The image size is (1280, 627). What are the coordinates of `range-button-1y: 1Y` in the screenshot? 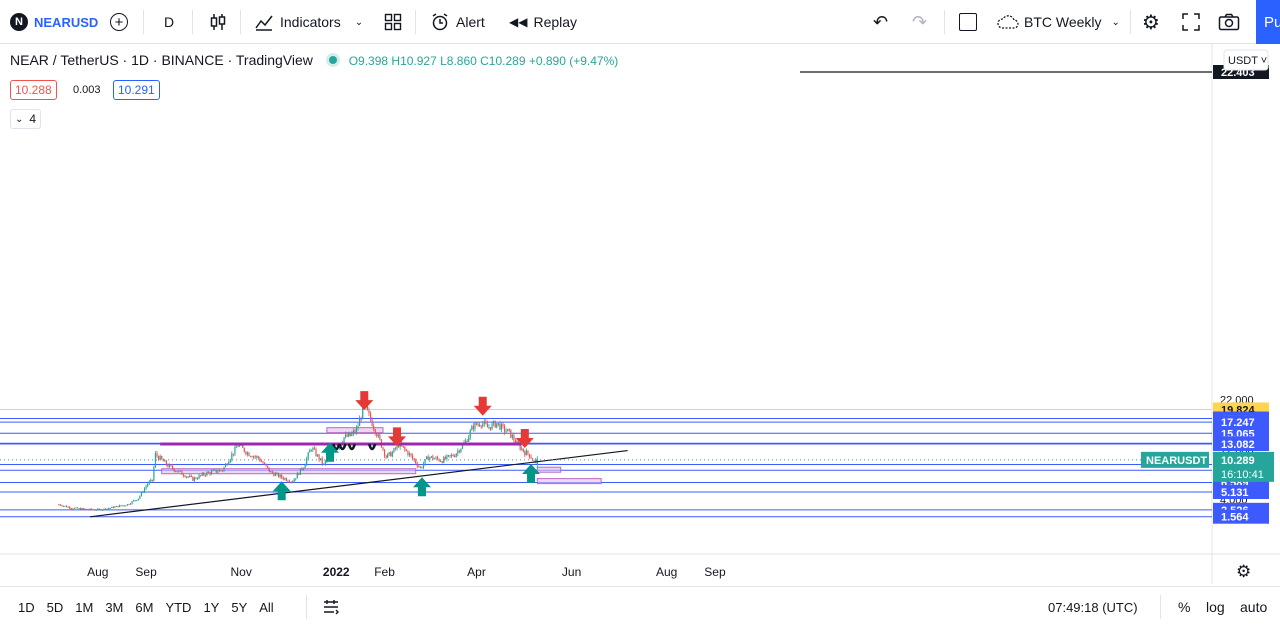 It's located at (211, 607).